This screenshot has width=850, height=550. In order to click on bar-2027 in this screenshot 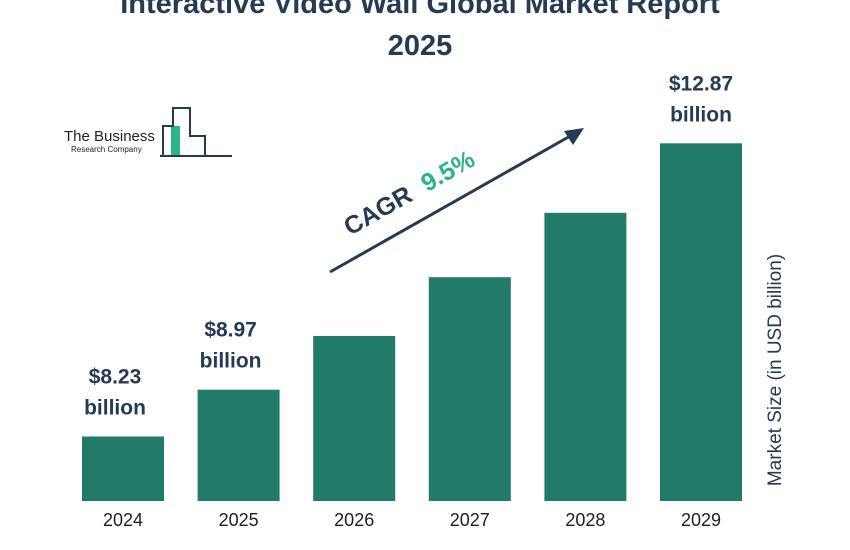, I will do `click(469, 389)`.